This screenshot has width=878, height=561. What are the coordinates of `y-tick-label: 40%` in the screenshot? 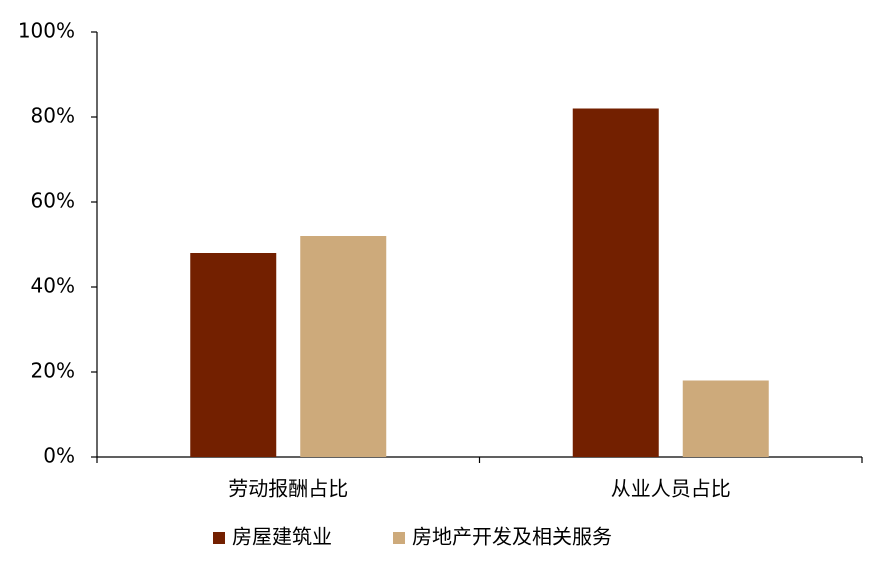 It's located at (53, 286).